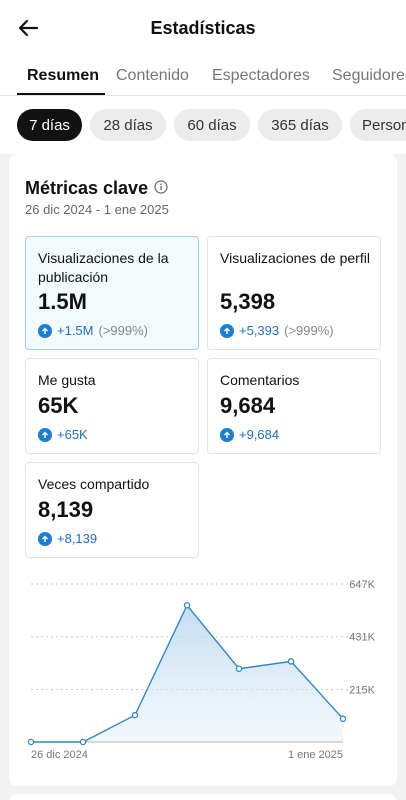 The width and height of the screenshot is (406, 800). I want to click on info-icon, so click(161, 189).